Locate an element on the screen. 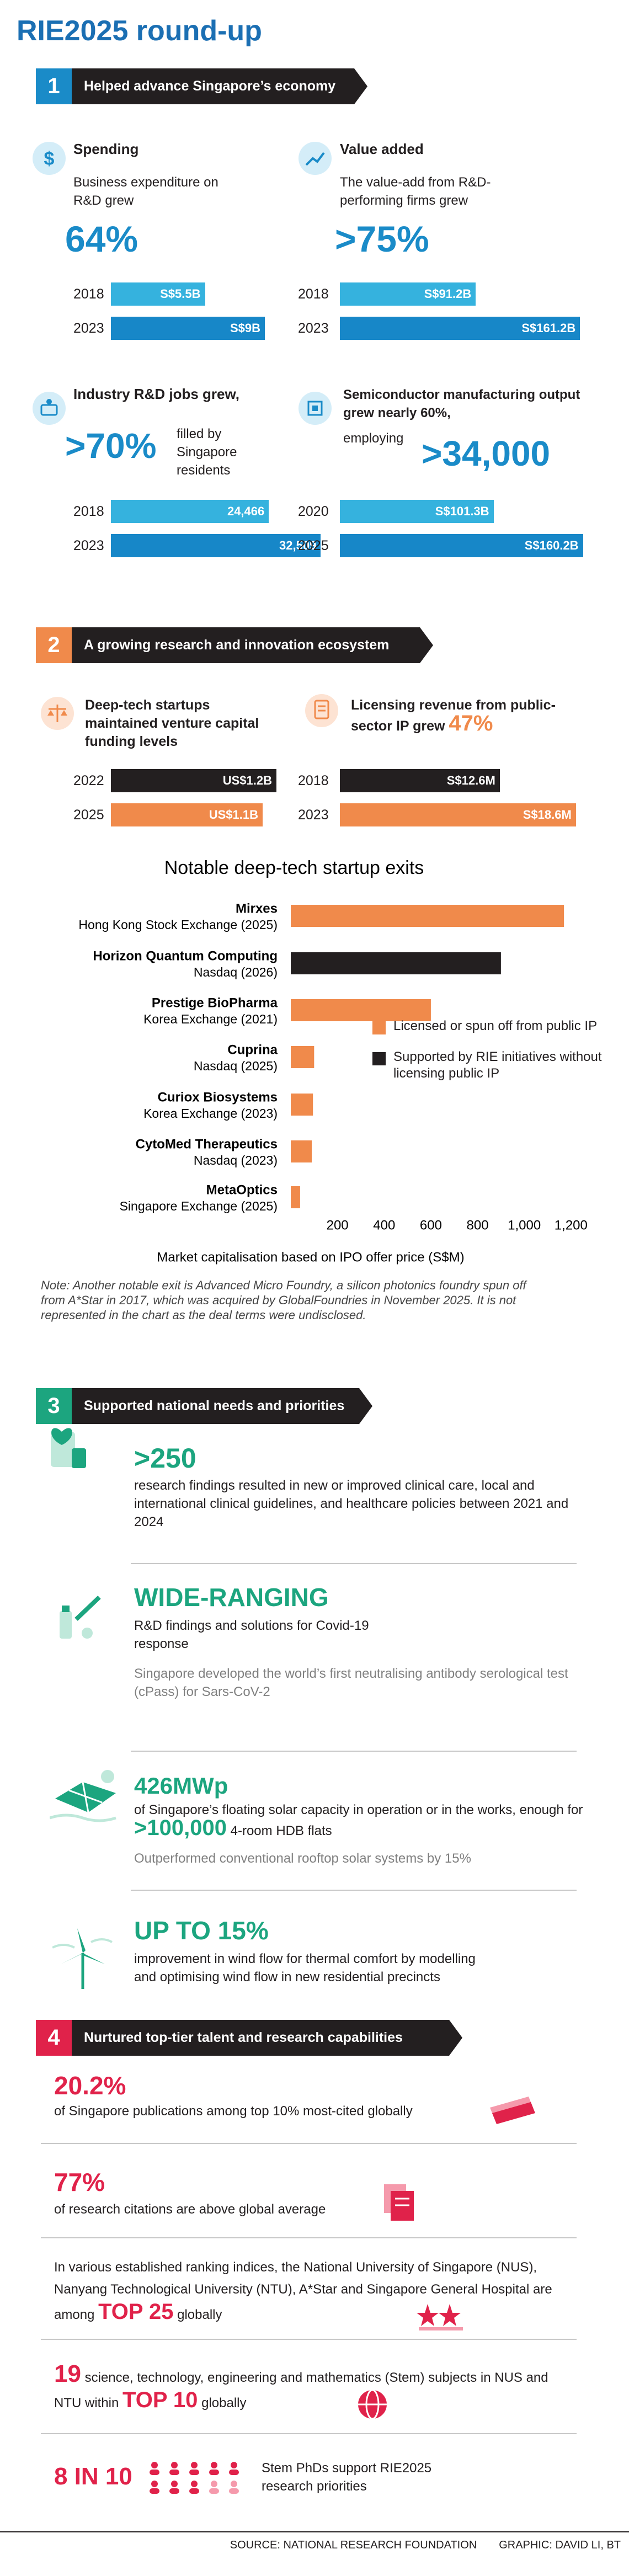 The width and height of the screenshot is (629, 2576). bar: 24,466 is located at coordinates (190, 511).